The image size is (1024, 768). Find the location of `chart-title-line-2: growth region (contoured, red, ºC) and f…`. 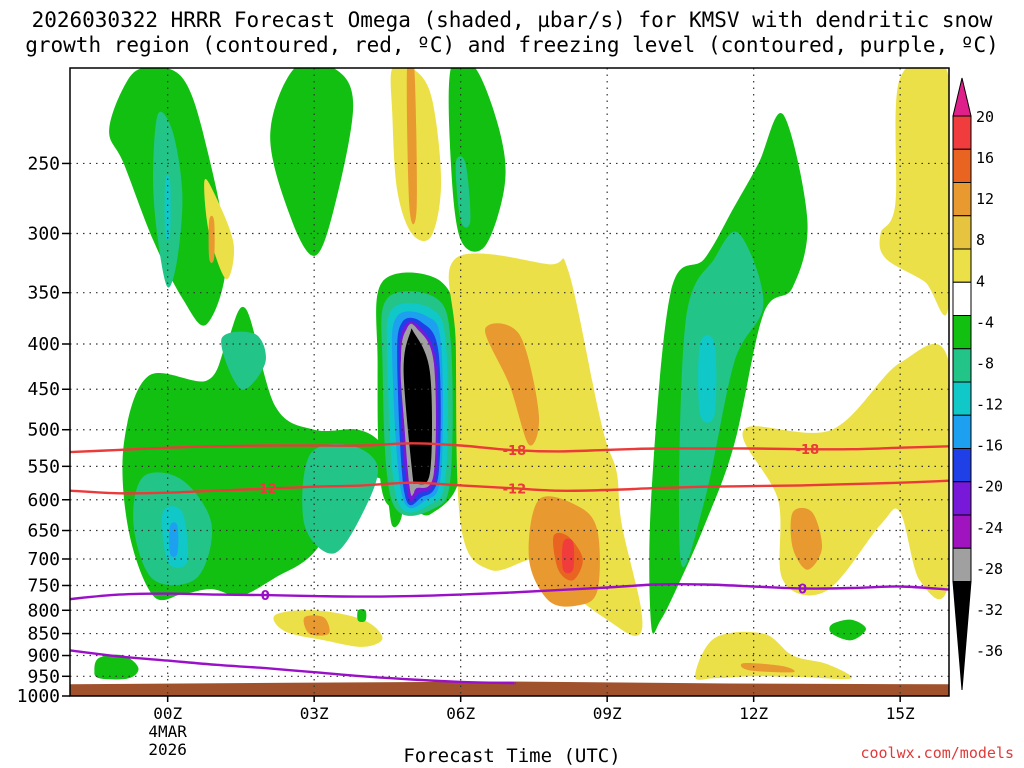

chart-title-line-2: growth region (contoured, red, ºC) and f… is located at coordinates (512, 45).